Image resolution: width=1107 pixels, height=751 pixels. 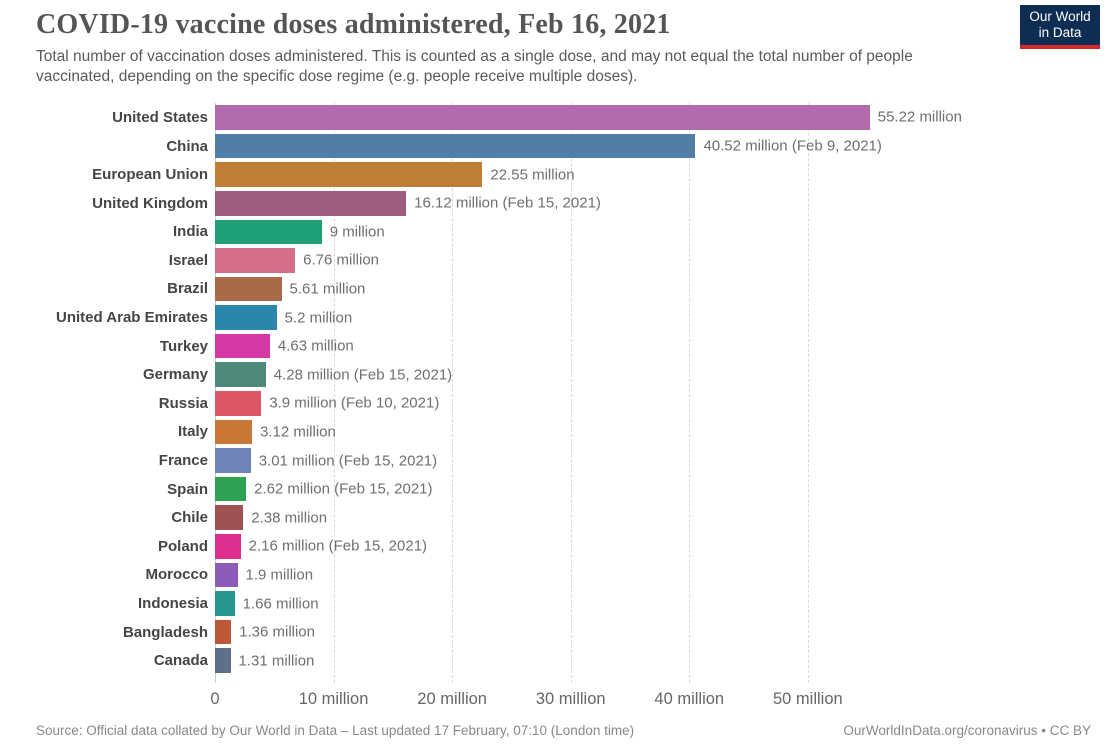 What do you see at coordinates (967, 730) in the screenshot?
I see `owid-coronavirus-link: OurWorldInData.org/coronavirus • CC BY` at bounding box center [967, 730].